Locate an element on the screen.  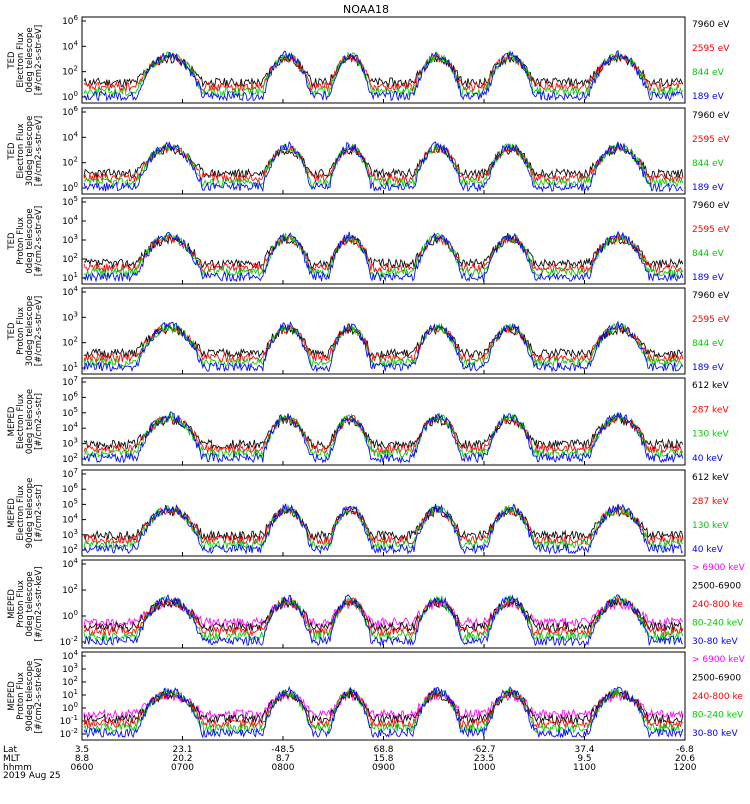
ephemeris-mlt: 20.2 is located at coordinates (182, 759).